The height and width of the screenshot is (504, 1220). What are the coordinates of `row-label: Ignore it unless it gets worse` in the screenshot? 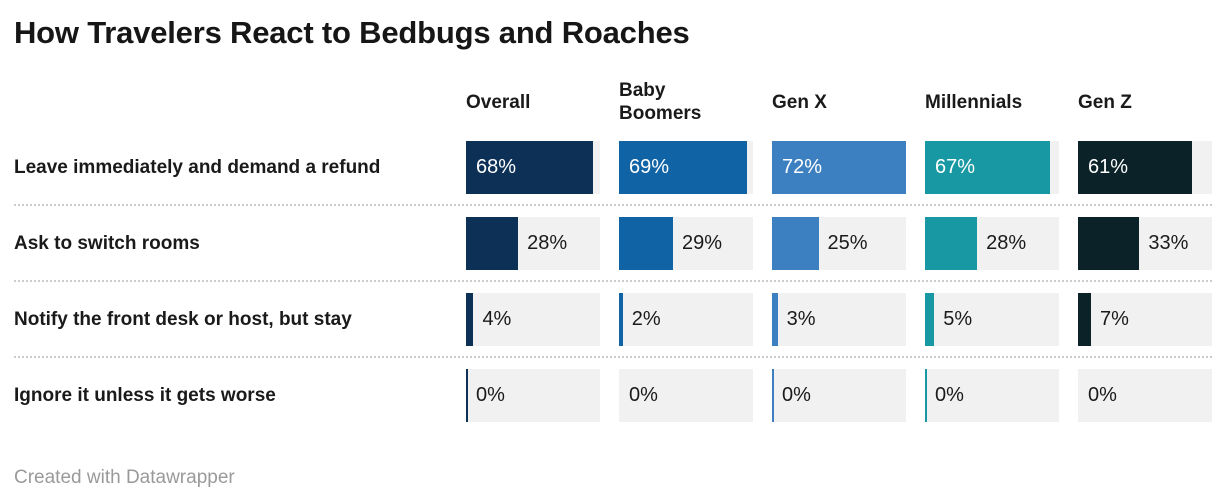 It's located at (145, 395).